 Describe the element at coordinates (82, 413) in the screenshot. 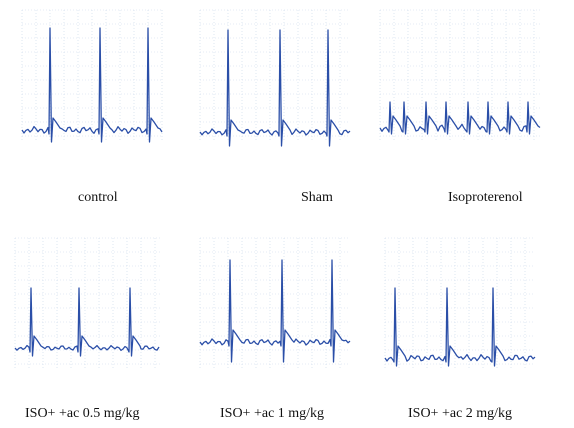

I see `caption-iso-tac-0-5: ISO+ +ac 0.5 mg/kg` at that location.